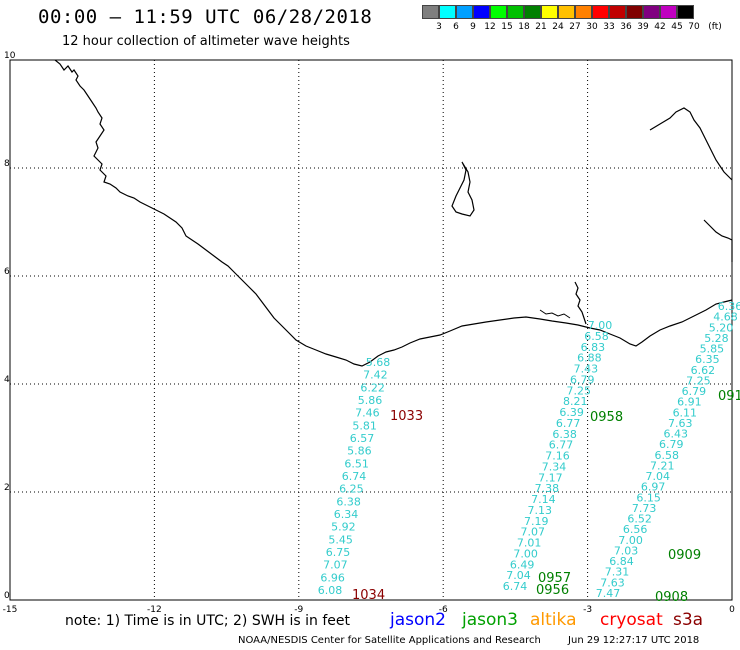 The width and height of the screenshot is (740, 650). Describe the element at coordinates (643, 27) in the screenshot. I see `color-scale-label: 39` at that location.